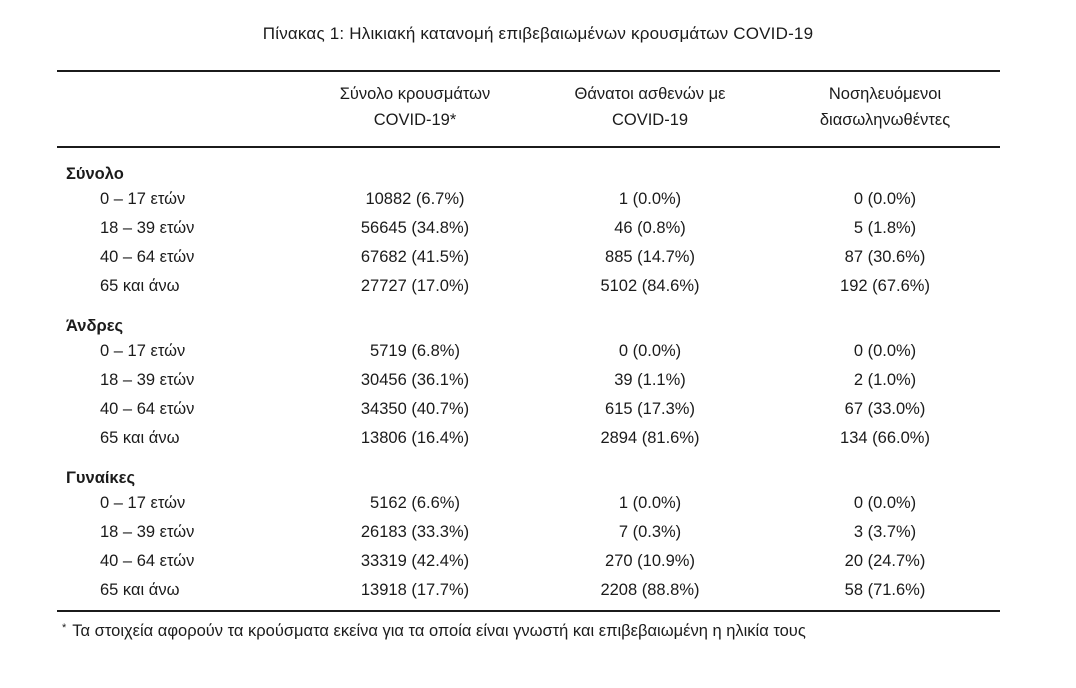 This screenshot has height=688, width=1076. Describe the element at coordinates (415, 285) in the screenshot. I see `cases-value: 27727 (17.0%)` at that location.